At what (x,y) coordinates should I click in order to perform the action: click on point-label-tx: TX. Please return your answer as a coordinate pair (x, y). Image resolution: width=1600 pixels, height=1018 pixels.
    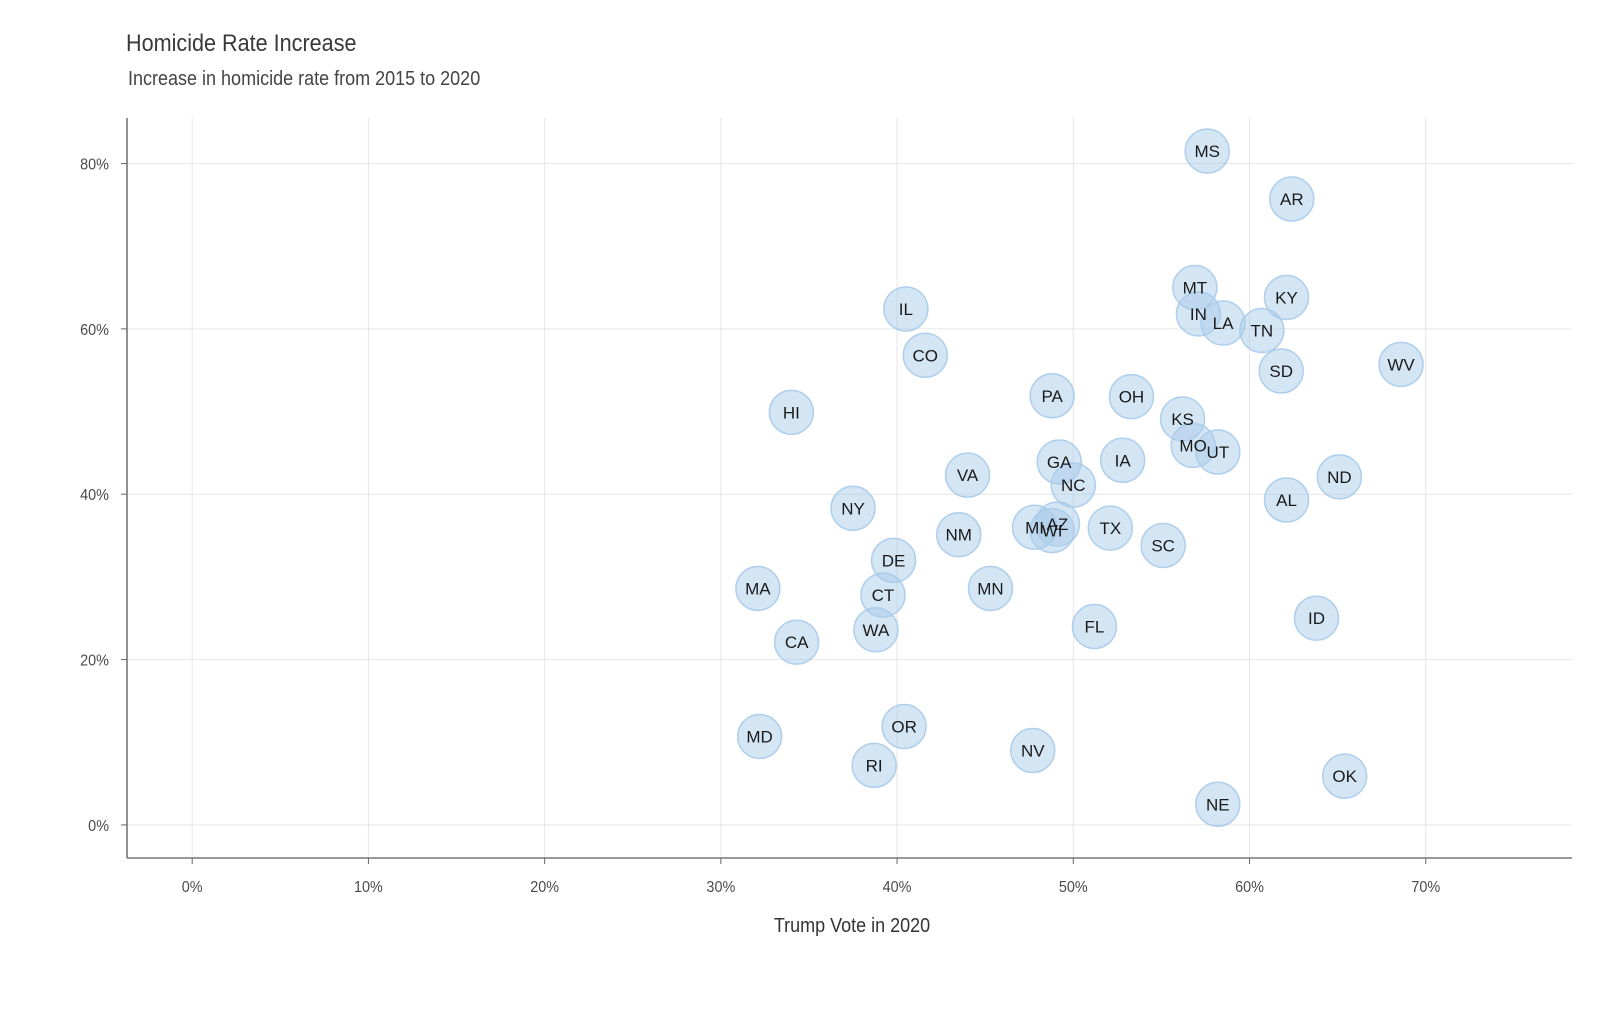
    Looking at the image, I should click on (1110, 528).